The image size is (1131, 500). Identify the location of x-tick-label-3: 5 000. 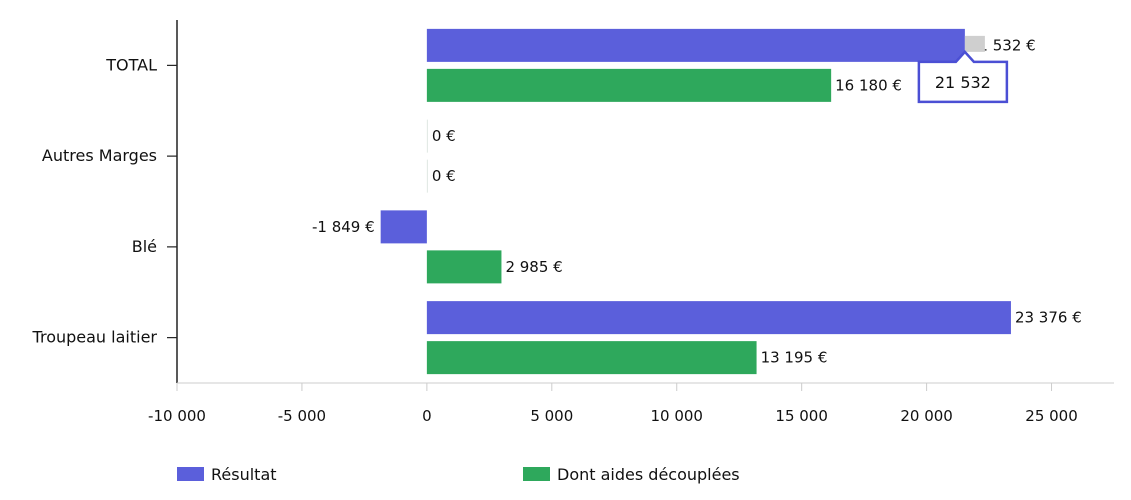
(551, 416).